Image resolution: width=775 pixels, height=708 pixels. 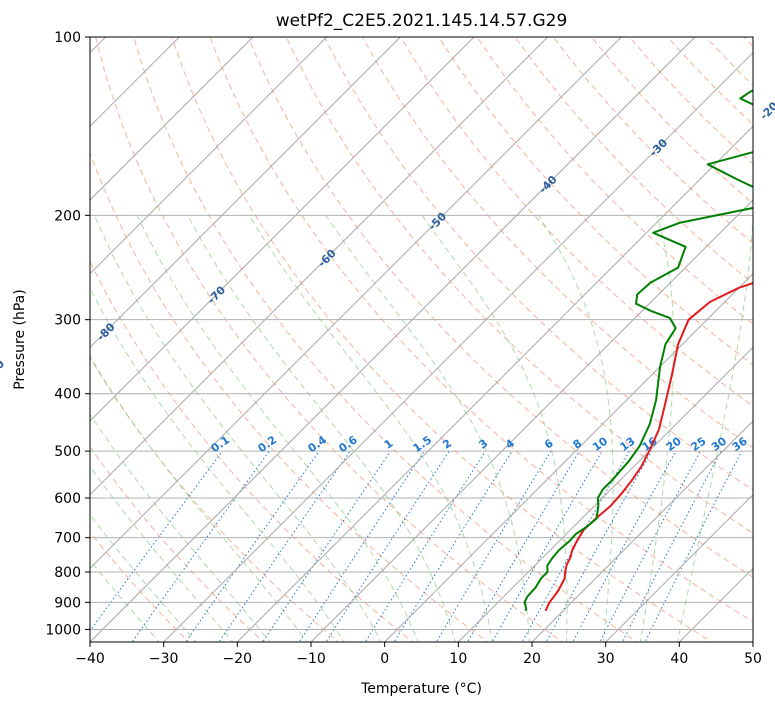 What do you see at coordinates (484, 444) in the screenshot?
I see `mixing-ratio-label: 3` at bounding box center [484, 444].